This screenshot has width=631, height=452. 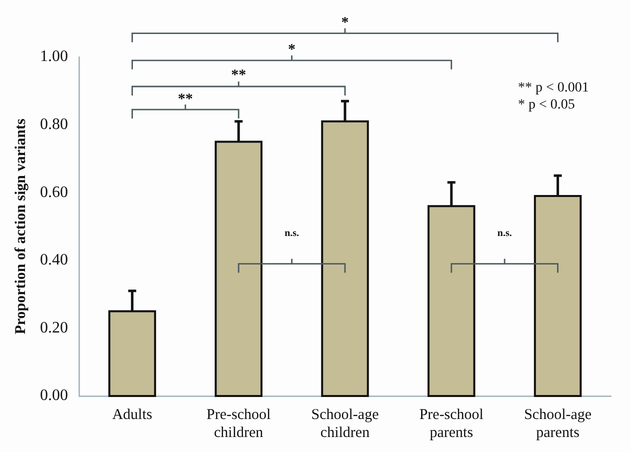 I want to click on y-tick-label: 0.00, so click(x=54, y=395).